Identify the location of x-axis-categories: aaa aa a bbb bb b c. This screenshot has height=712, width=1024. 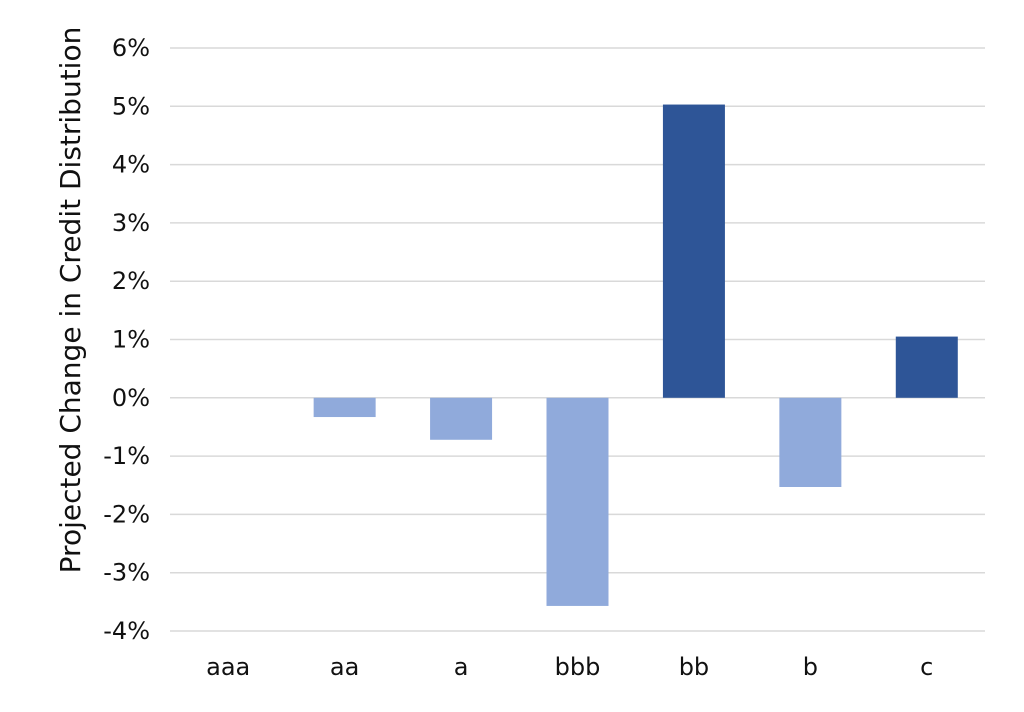
(569, 667).